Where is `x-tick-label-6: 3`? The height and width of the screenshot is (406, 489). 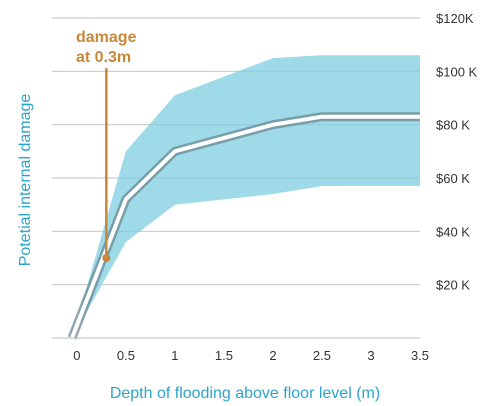 x-tick-label-6: 3 is located at coordinates (370, 355).